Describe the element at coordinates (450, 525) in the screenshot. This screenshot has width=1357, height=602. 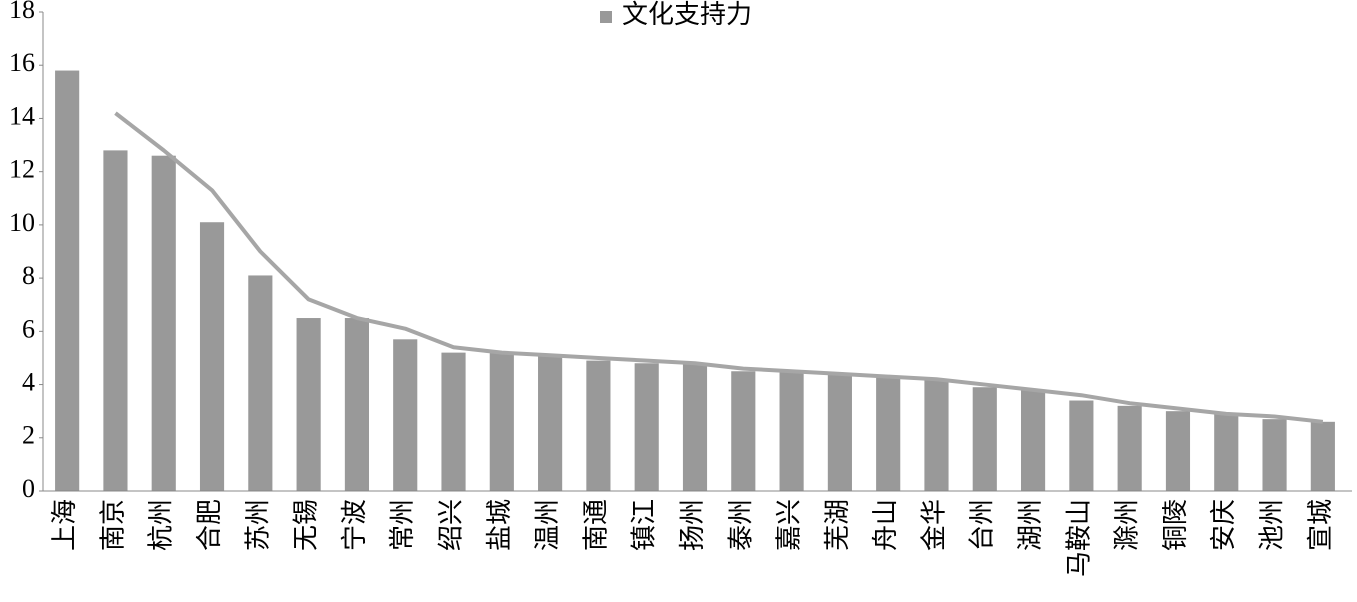
I see `x-tick-label: 绍兴` at that location.